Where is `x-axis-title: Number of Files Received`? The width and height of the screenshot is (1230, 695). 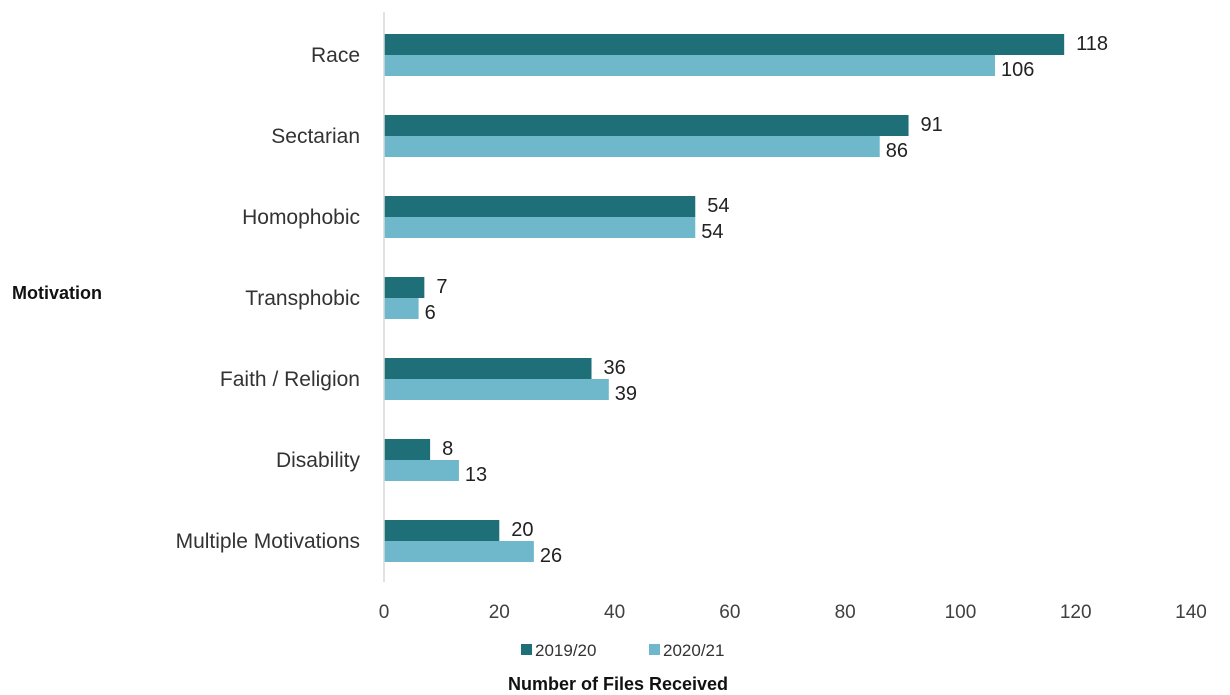 x-axis-title: Number of Files Received is located at coordinates (618, 684).